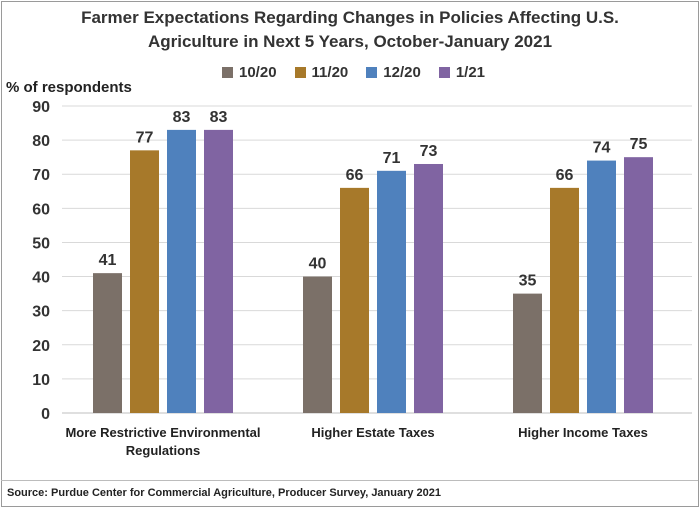  What do you see at coordinates (219, 117) in the screenshot?
I see `data-label-1-21-cat-0: 83` at bounding box center [219, 117].